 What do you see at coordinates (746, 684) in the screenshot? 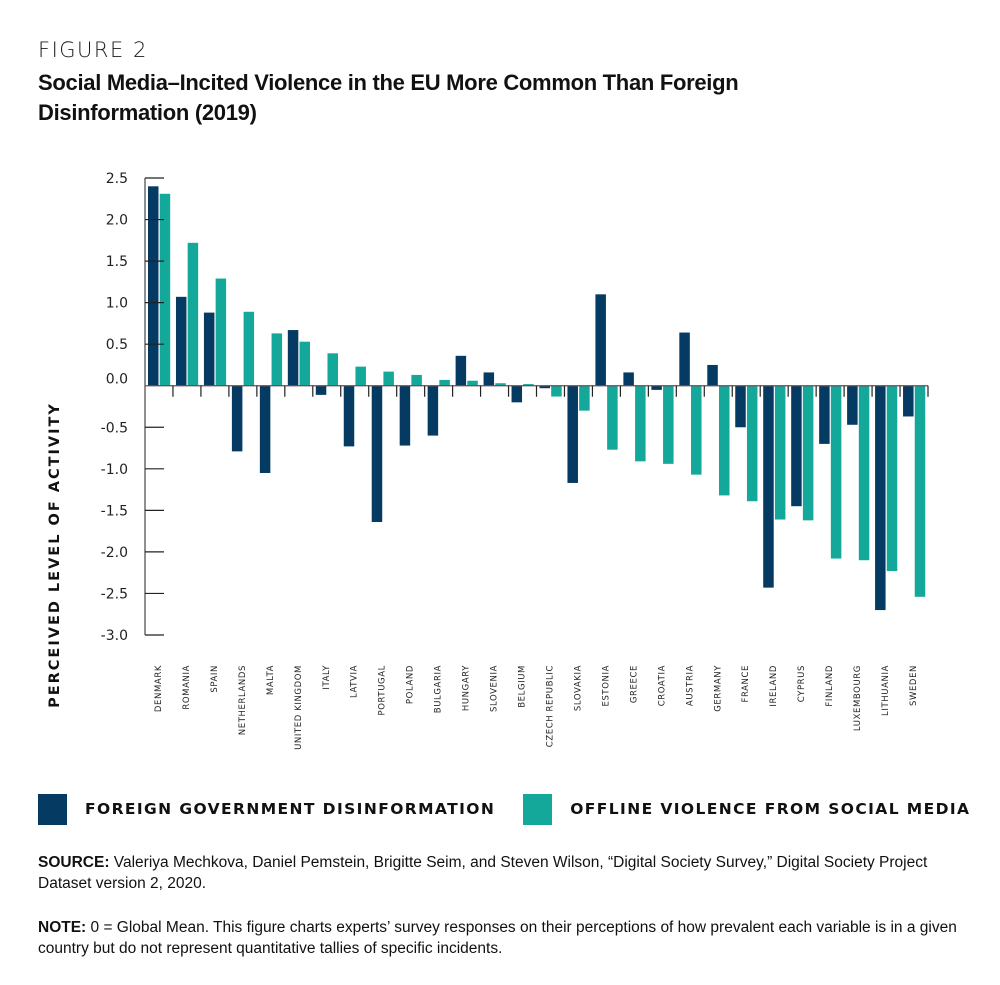
I see `x-tick-label: FRANCE` at bounding box center [746, 684].